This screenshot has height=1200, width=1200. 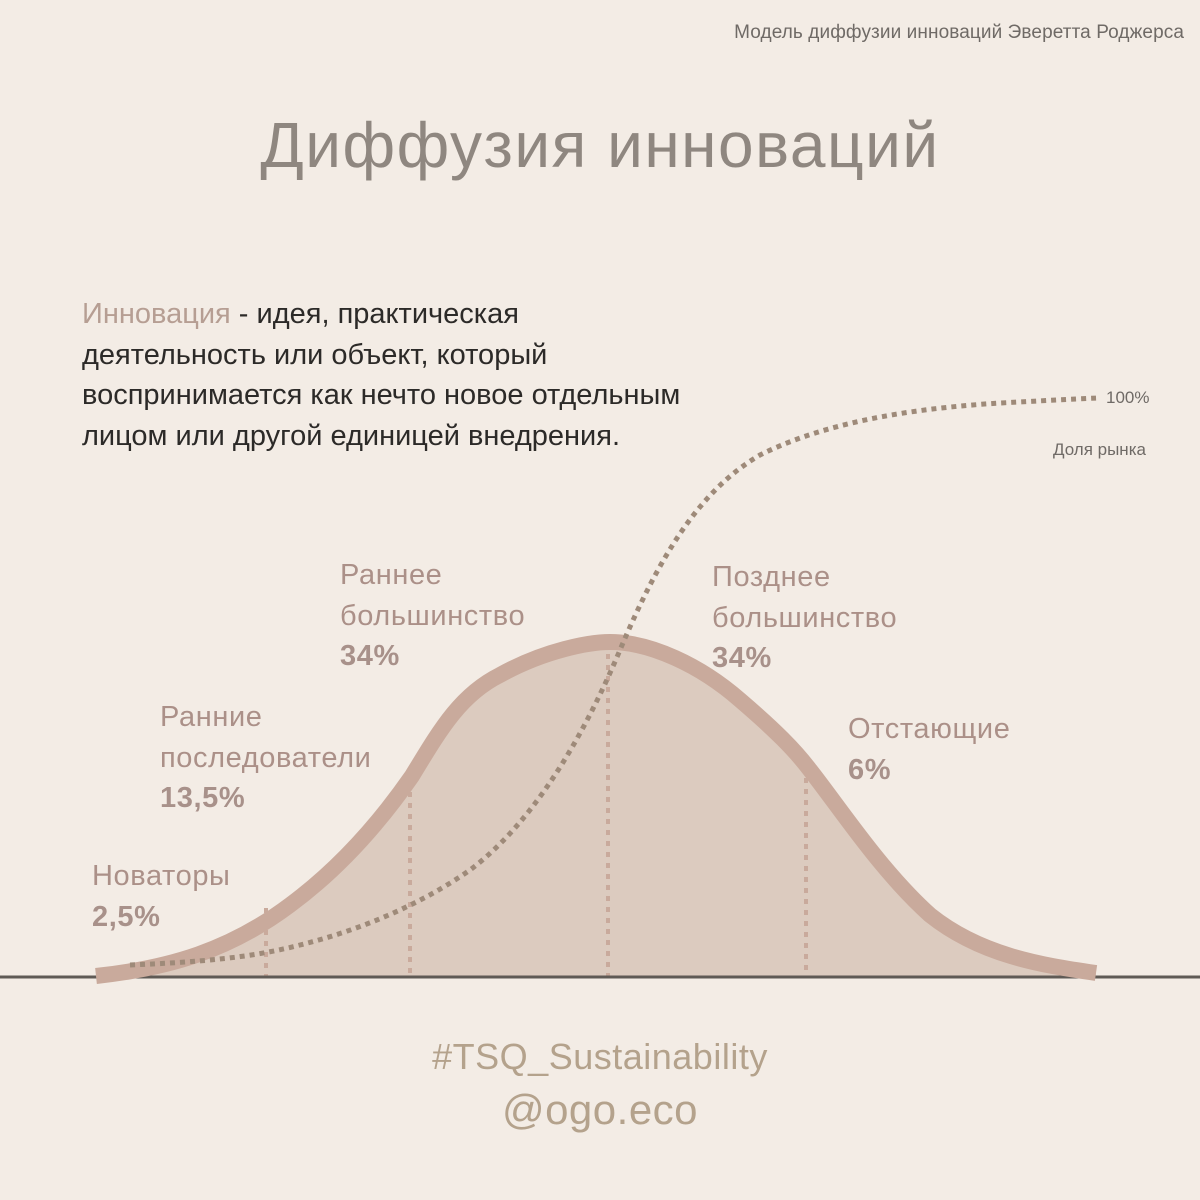 I want to click on segment-name: Отстающие, so click(x=929, y=729).